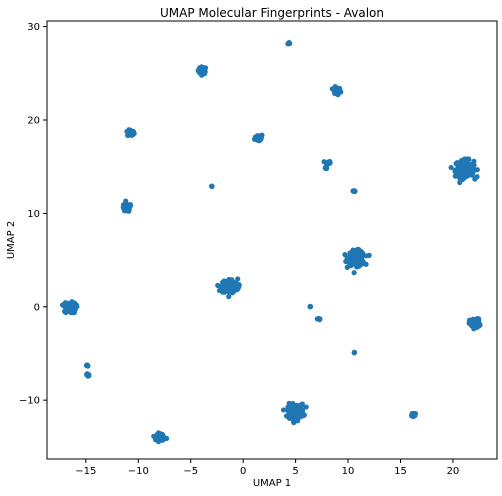  I want to click on y-tick-label: −10, so click(29, 401).